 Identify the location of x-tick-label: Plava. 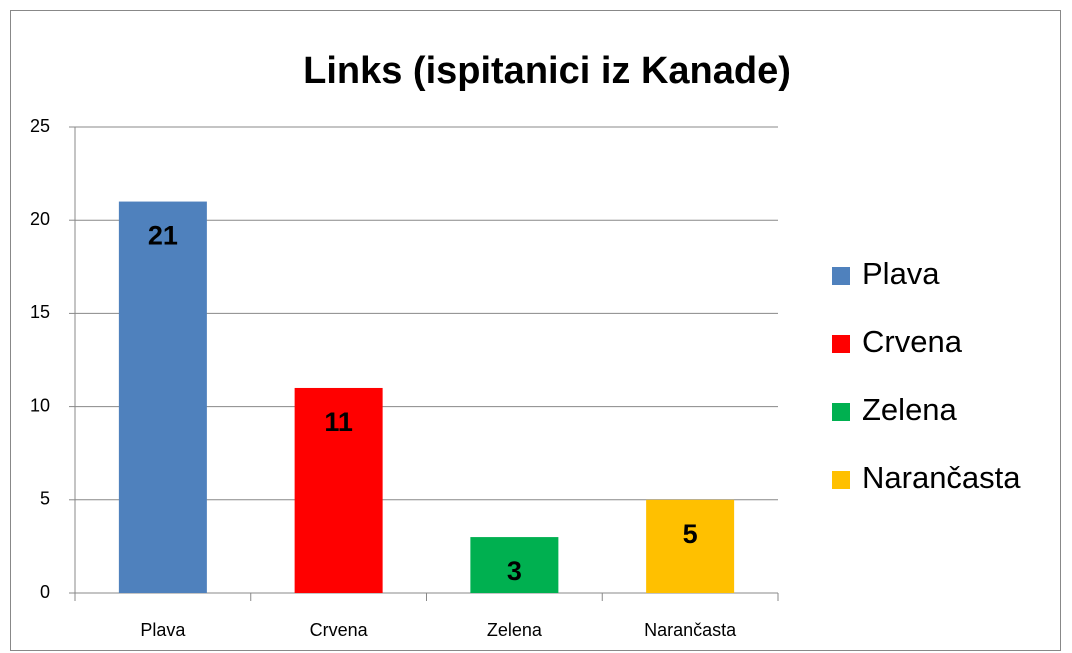
(163, 630).